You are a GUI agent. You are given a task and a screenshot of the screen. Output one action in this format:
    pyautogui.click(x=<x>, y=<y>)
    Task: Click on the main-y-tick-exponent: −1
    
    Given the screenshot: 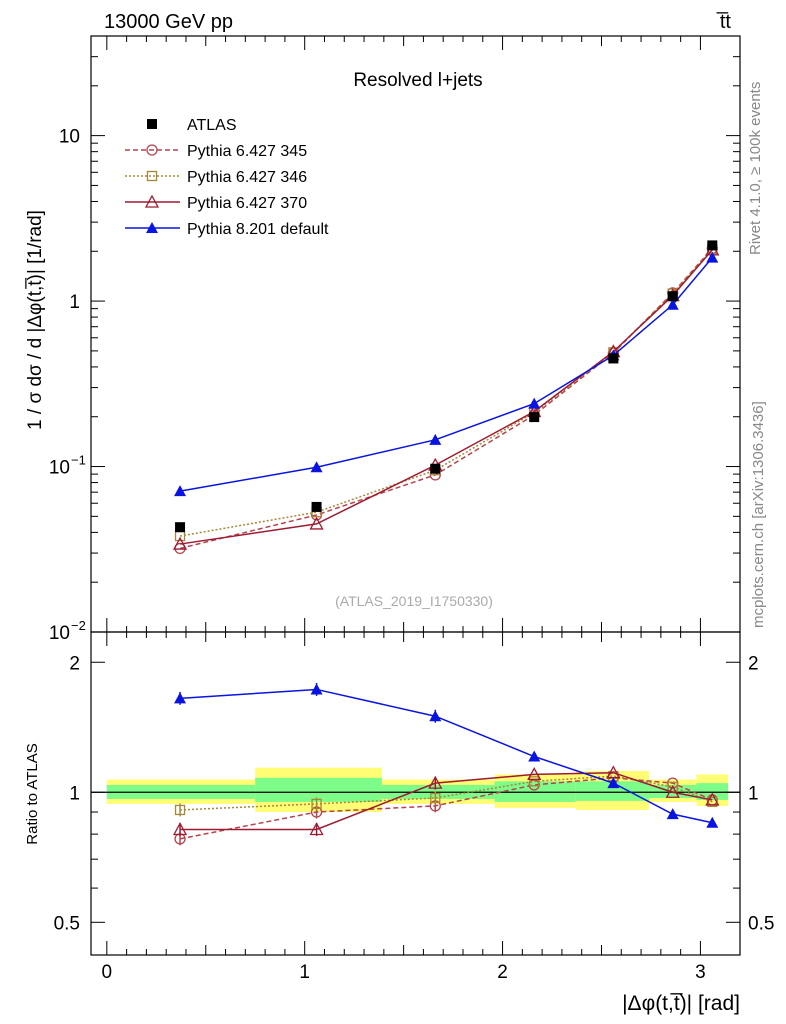 What is the action you would take?
    pyautogui.click(x=78, y=460)
    